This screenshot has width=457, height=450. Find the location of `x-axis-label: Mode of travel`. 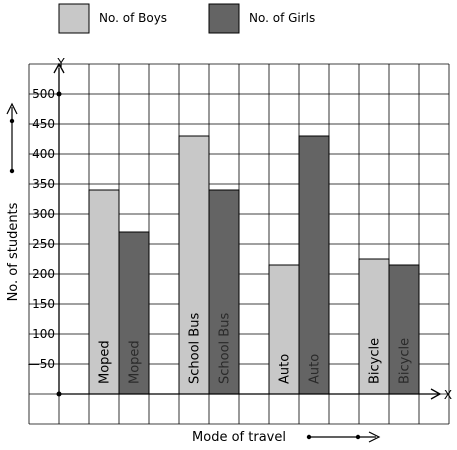

x-axis-label: Mode of travel is located at coordinates (239, 437).